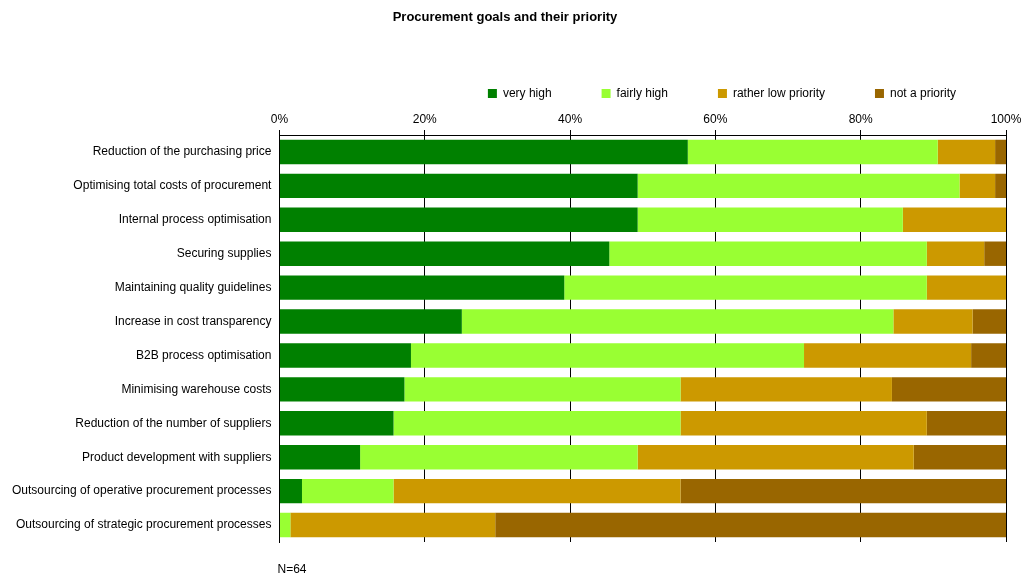 This screenshot has width=1026, height=578. Describe the element at coordinates (279, 119) in the screenshot. I see `x-tick-label: 0%` at that location.